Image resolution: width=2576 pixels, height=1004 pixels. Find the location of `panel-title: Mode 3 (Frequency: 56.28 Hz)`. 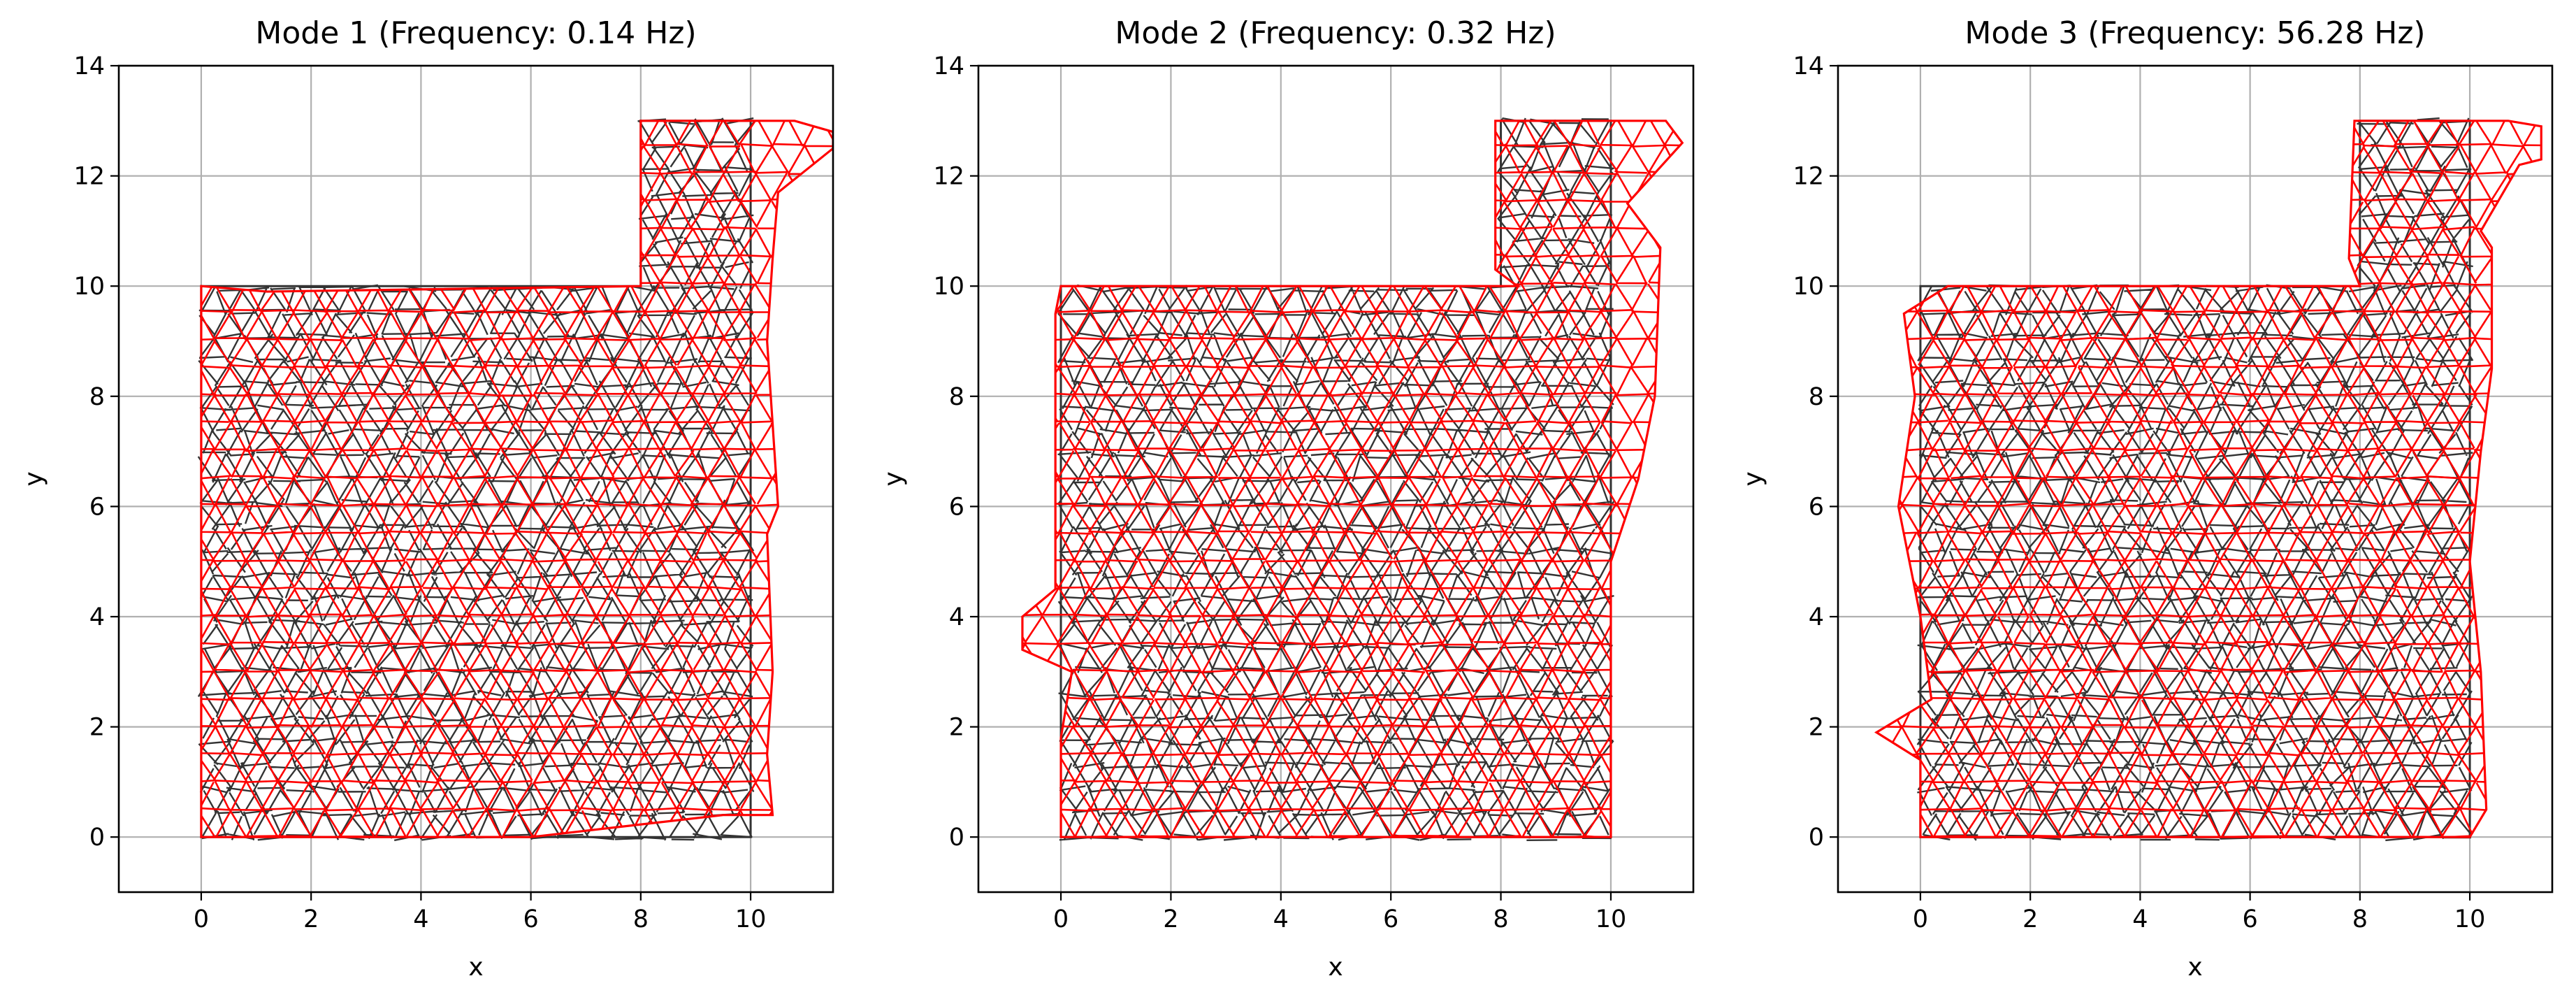

panel-title: Mode 3 (Frequency: 56.28 Hz) is located at coordinates (2194, 33).